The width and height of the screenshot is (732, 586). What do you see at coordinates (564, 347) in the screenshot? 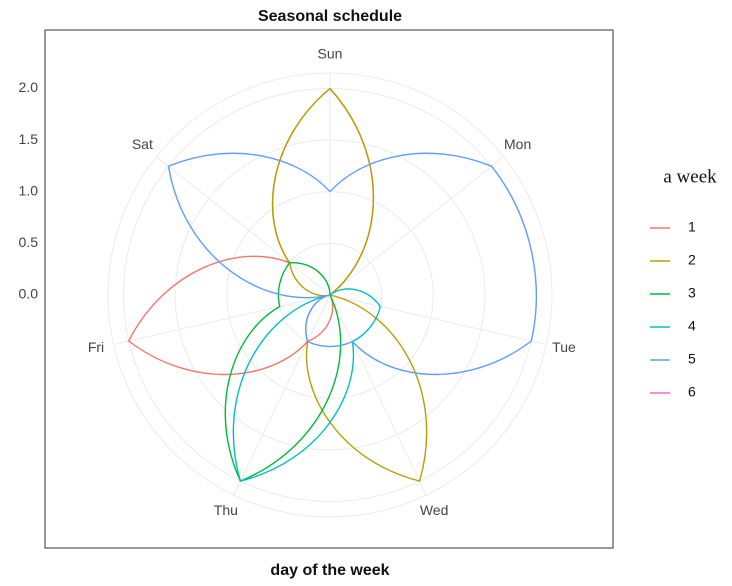
I see `x-tick-label: Tue` at bounding box center [564, 347].